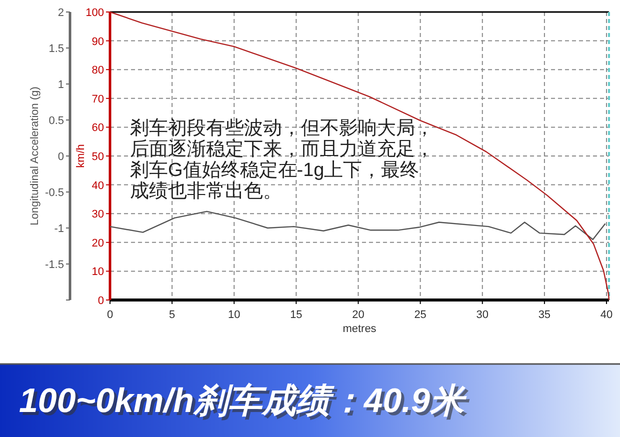 Image resolution: width=620 pixels, height=437 pixels. I want to click on y2-tick-label: 60, so click(98, 128).